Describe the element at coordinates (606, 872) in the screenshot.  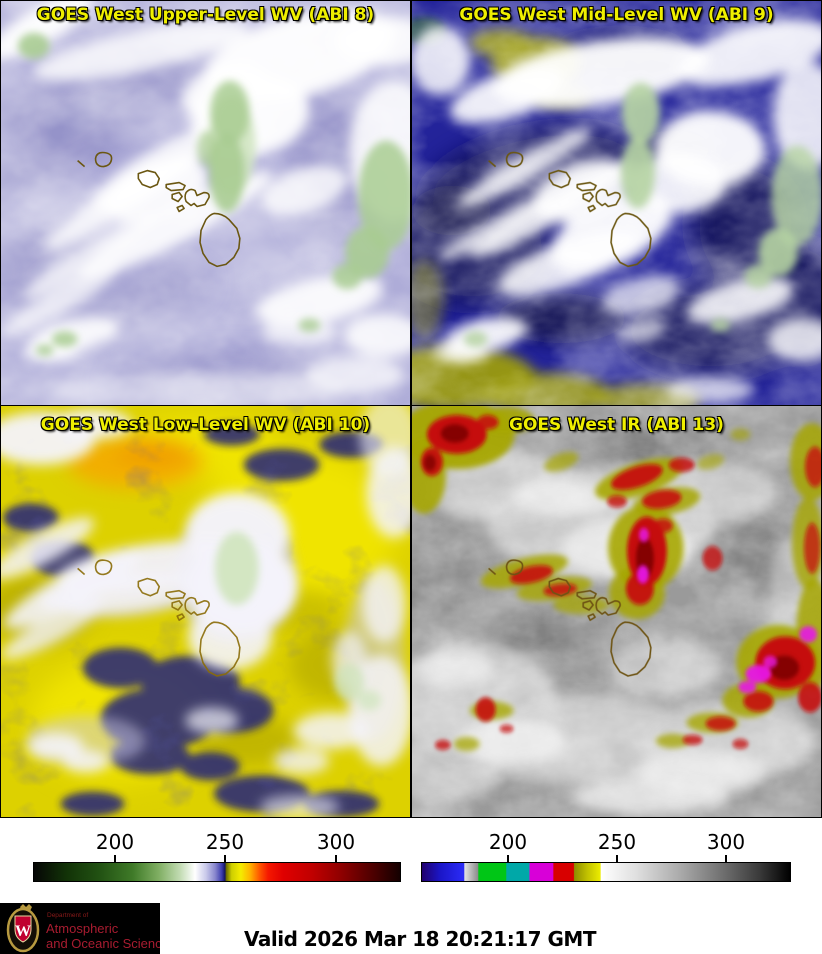
I see `ir-colorbar-gradient` at that location.